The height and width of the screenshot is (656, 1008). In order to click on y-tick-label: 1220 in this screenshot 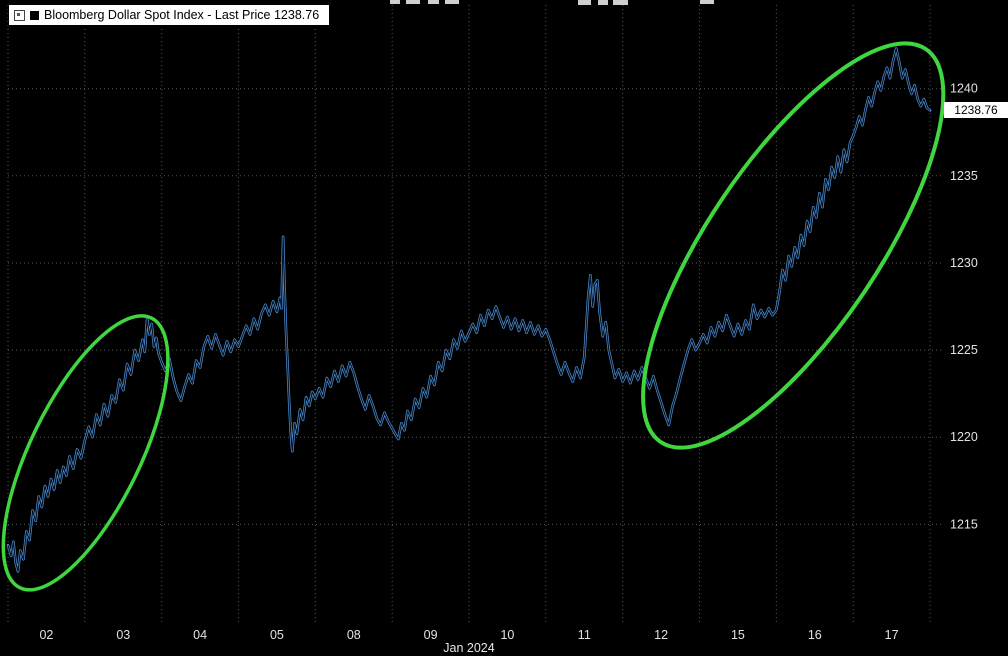, I will do `click(964, 437)`.